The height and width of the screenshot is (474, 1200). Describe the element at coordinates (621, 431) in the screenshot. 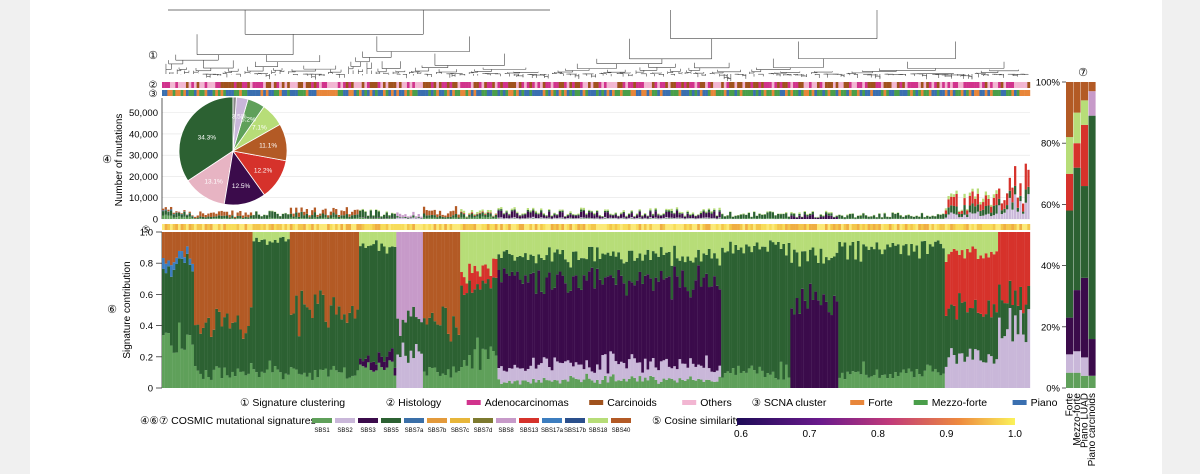

I see `signature-label: SBS40` at that location.